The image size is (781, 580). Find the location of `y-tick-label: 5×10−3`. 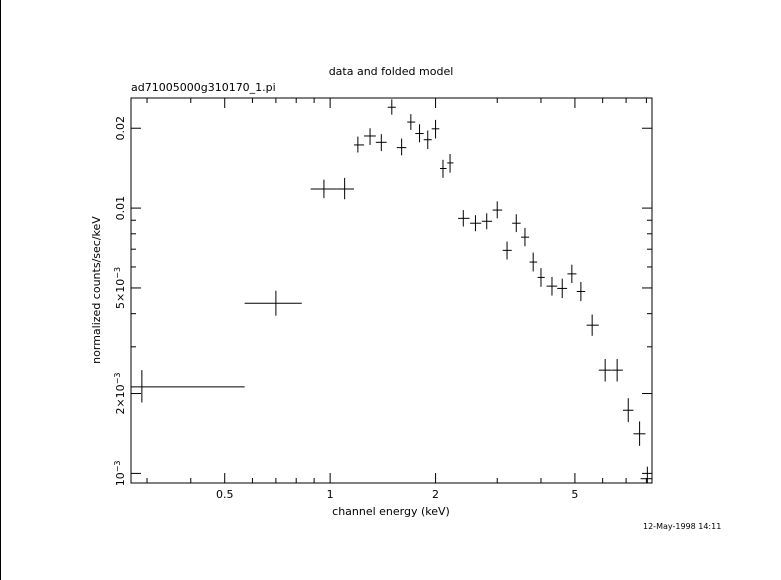

y-tick-label: 5×10−3 is located at coordinates (120, 288).